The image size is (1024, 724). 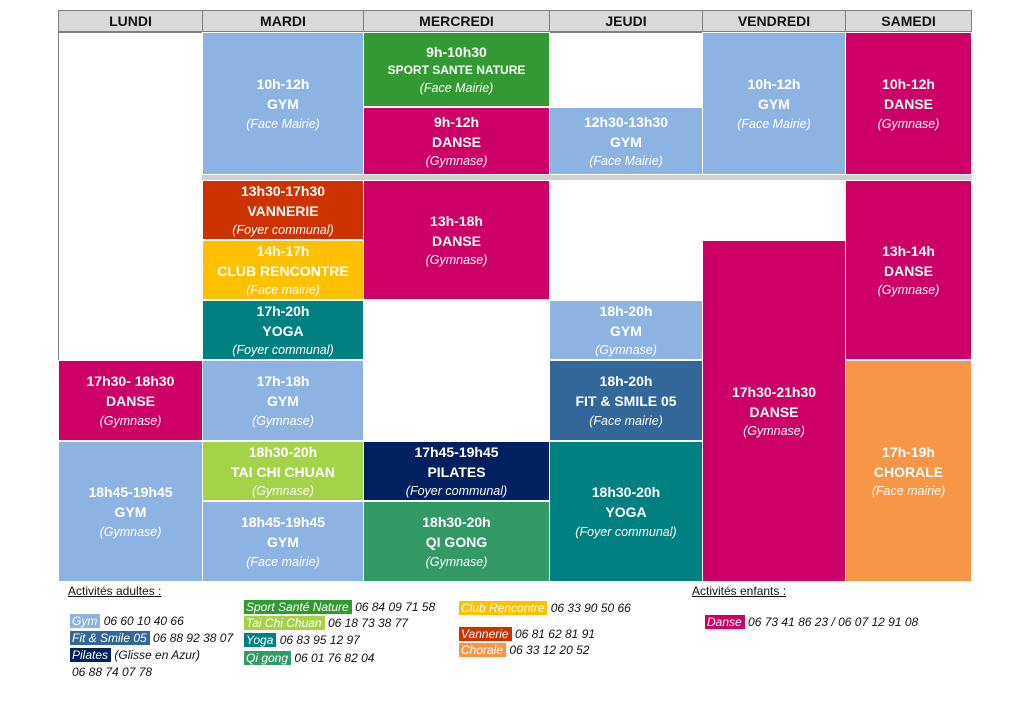 I want to click on midday-divider, so click(x=587, y=177).